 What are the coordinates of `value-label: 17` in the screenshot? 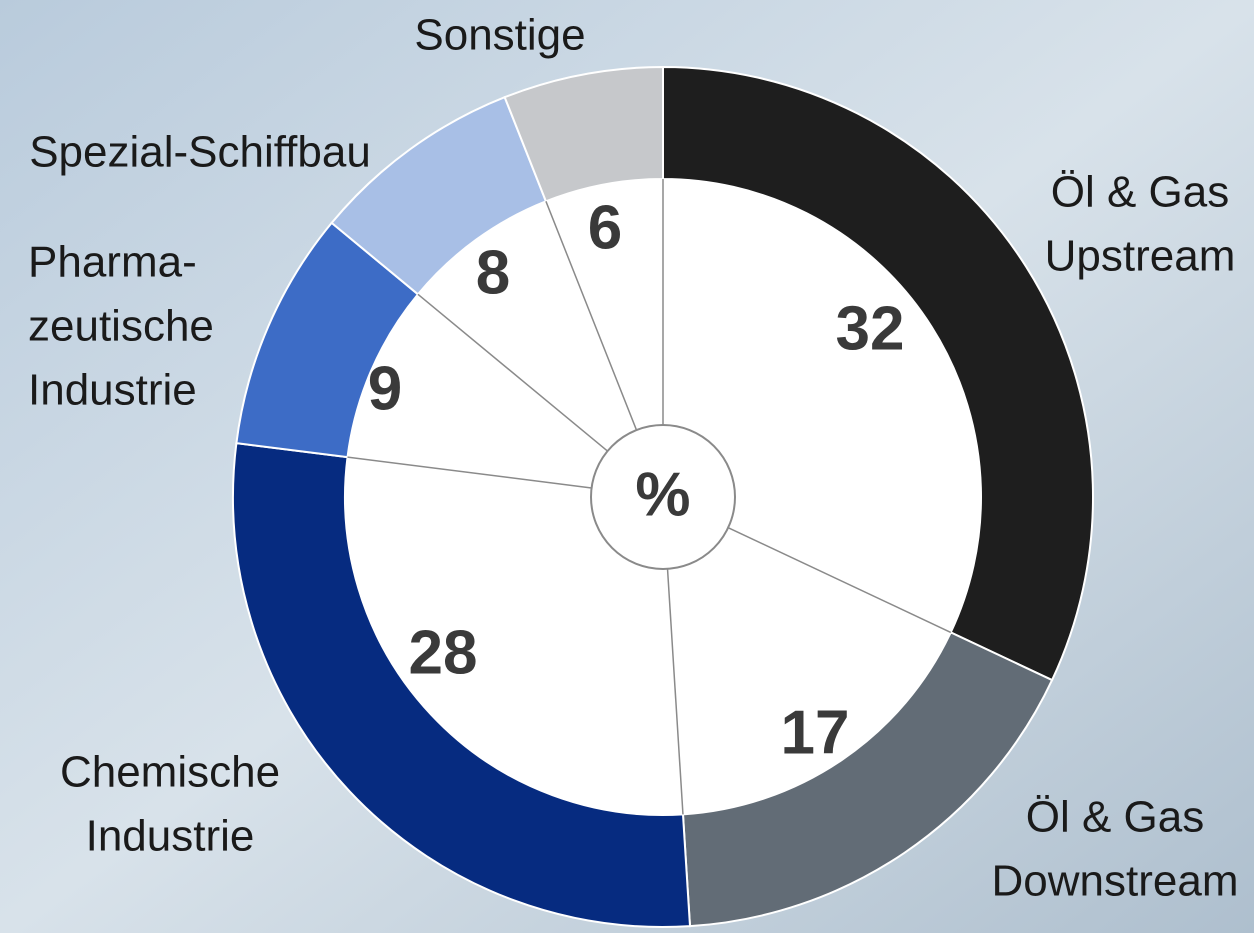 It's located at (815, 732).